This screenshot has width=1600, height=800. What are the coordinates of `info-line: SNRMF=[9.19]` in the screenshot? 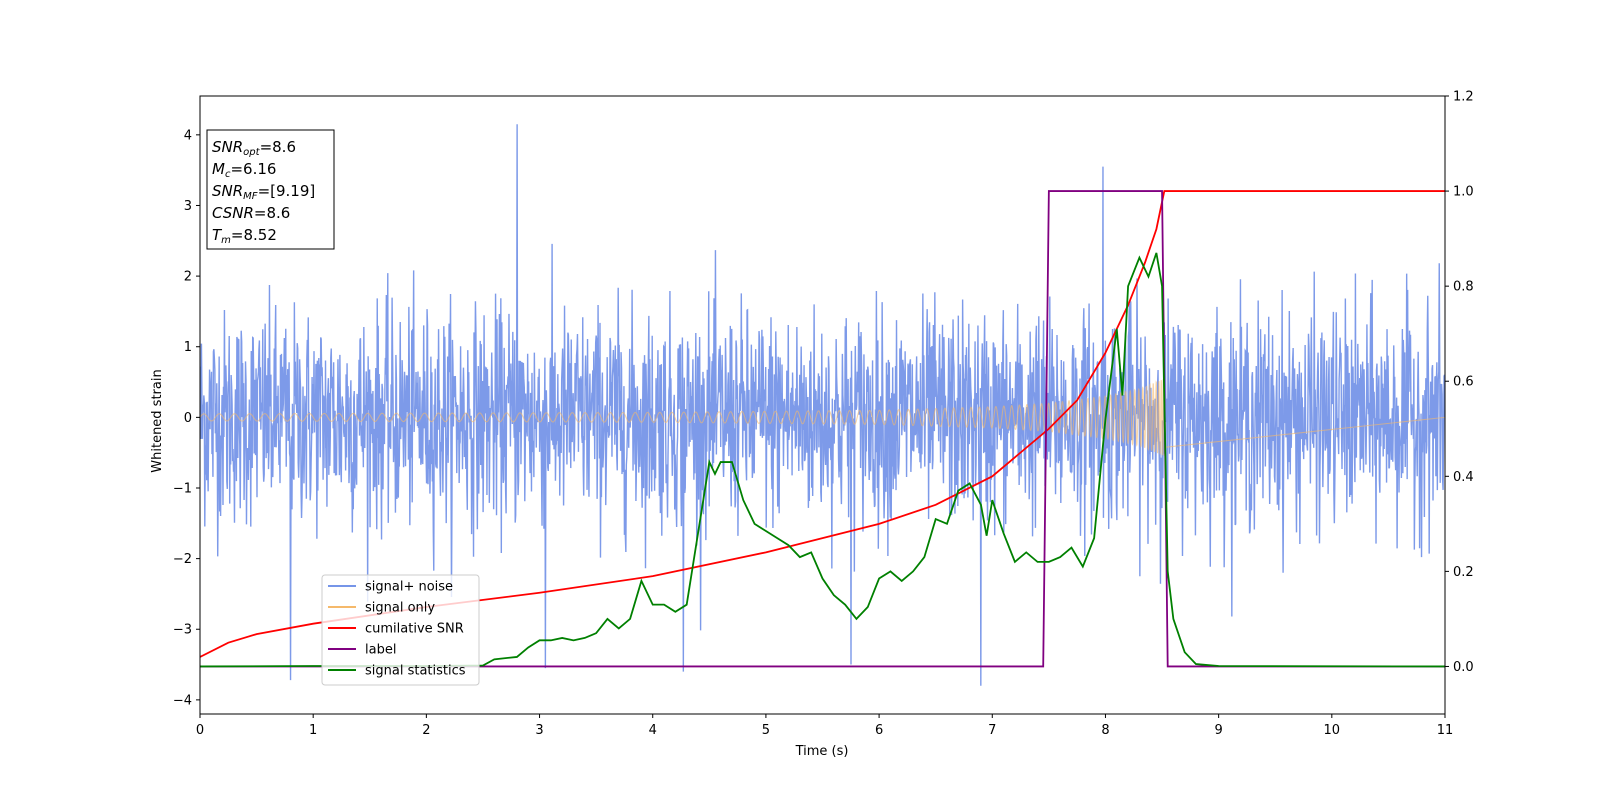 It's located at (263, 192).